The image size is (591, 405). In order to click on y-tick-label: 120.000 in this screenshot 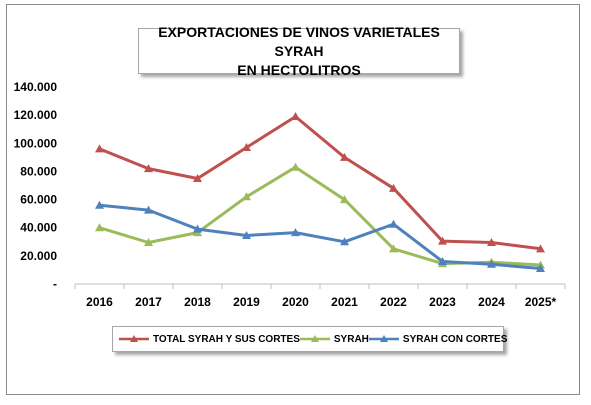, I will do `click(36, 115)`.